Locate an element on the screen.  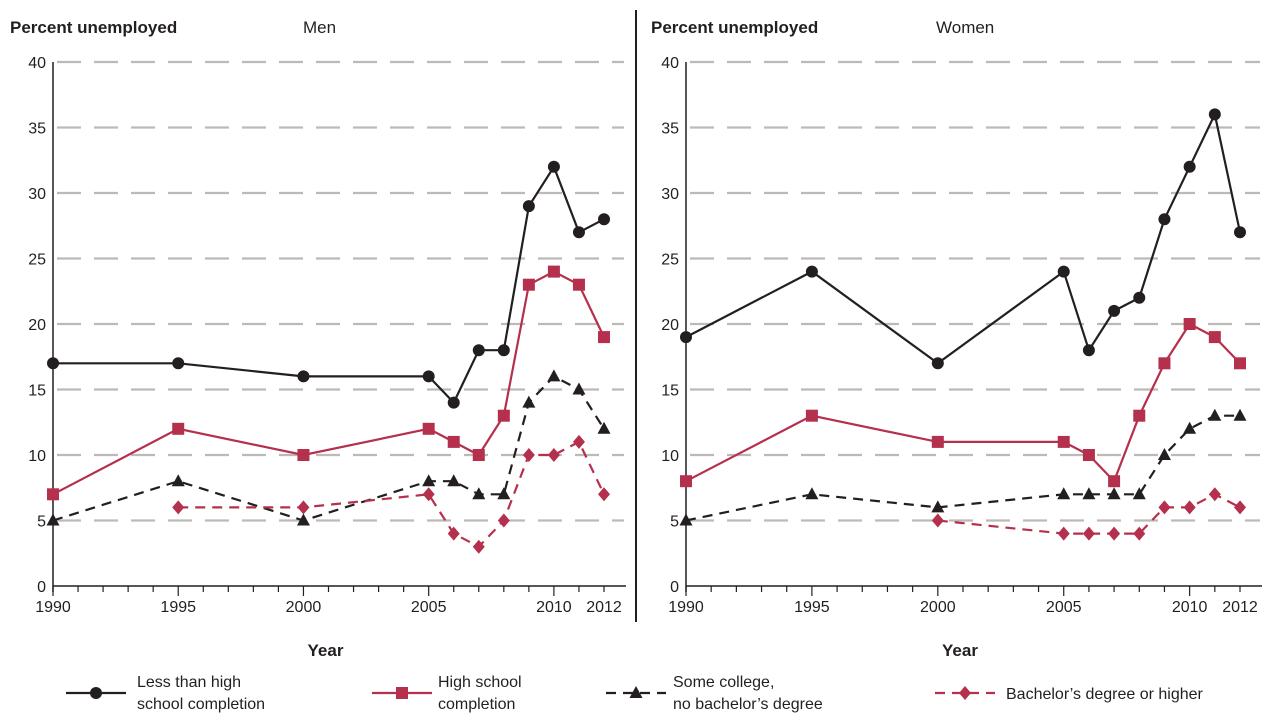
legend-item-sc: Some college, no bachelor’s degree is located at coordinates (714, 693).